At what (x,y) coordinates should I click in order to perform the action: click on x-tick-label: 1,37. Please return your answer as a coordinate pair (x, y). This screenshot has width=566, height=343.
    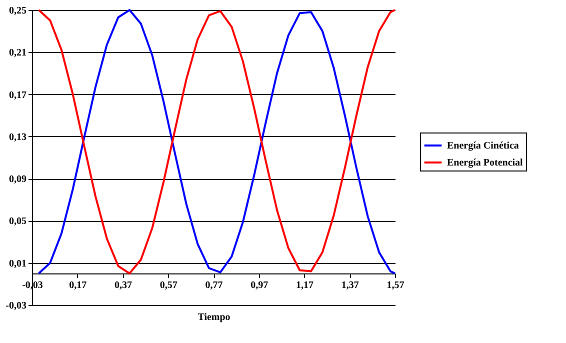
    Looking at the image, I should click on (350, 285).